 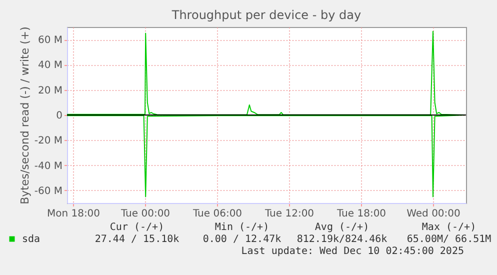 What do you see at coordinates (48, 191) in the screenshot?
I see `y-tick-label: -60 M` at bounding box center [48, 191].